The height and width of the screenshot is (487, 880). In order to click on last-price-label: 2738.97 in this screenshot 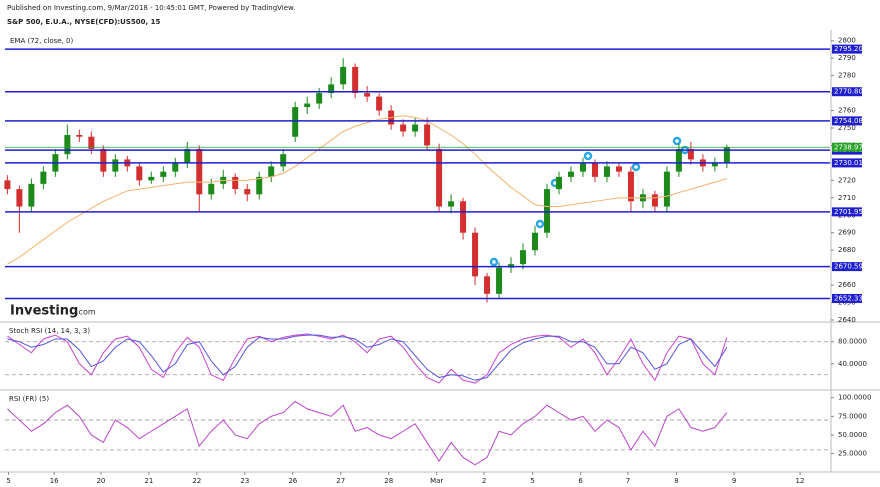, I will do `click(848, 147)`.